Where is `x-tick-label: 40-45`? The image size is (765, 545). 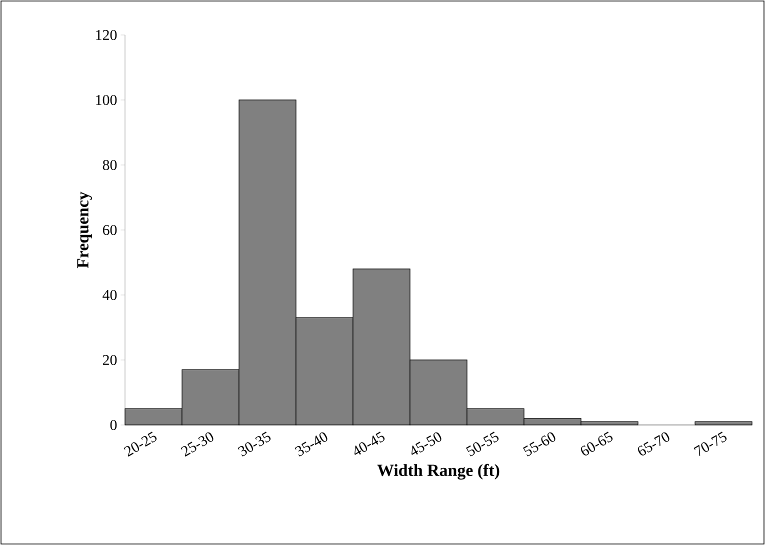
x-tick-label: 40-45 is located at coordinates (369, 443).